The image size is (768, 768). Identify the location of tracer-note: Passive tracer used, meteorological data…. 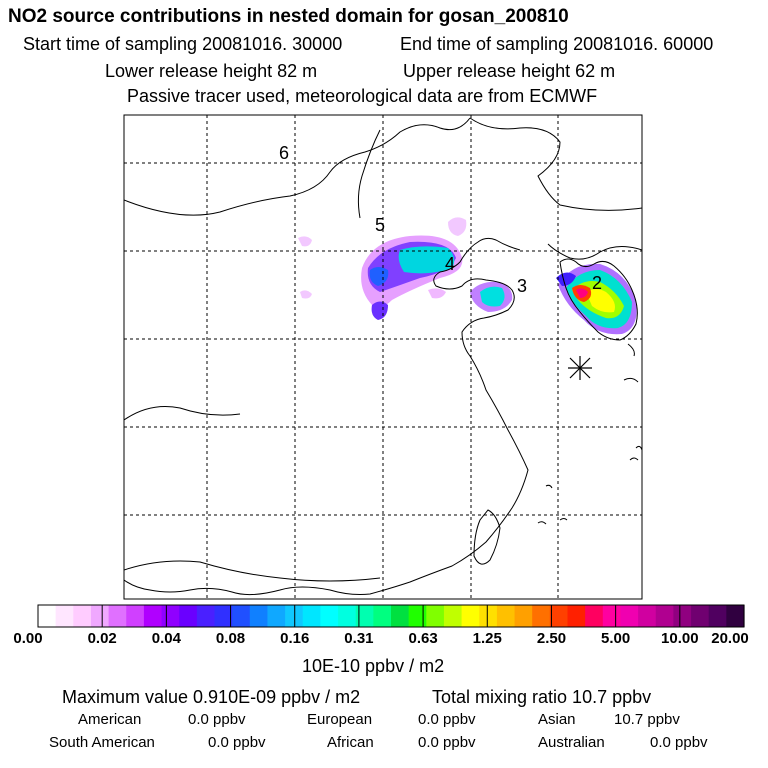
(362, 96).